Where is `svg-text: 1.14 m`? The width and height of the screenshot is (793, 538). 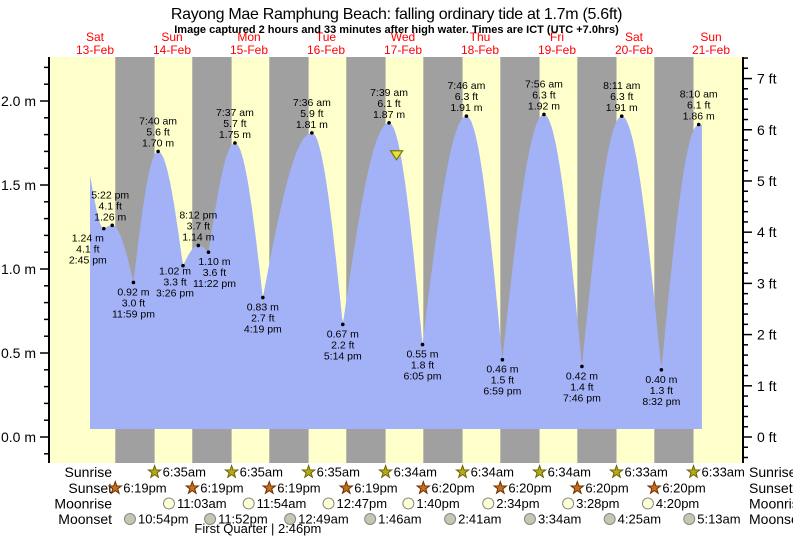
svg-text: 1.14 m is located at coordinates (198, 237).